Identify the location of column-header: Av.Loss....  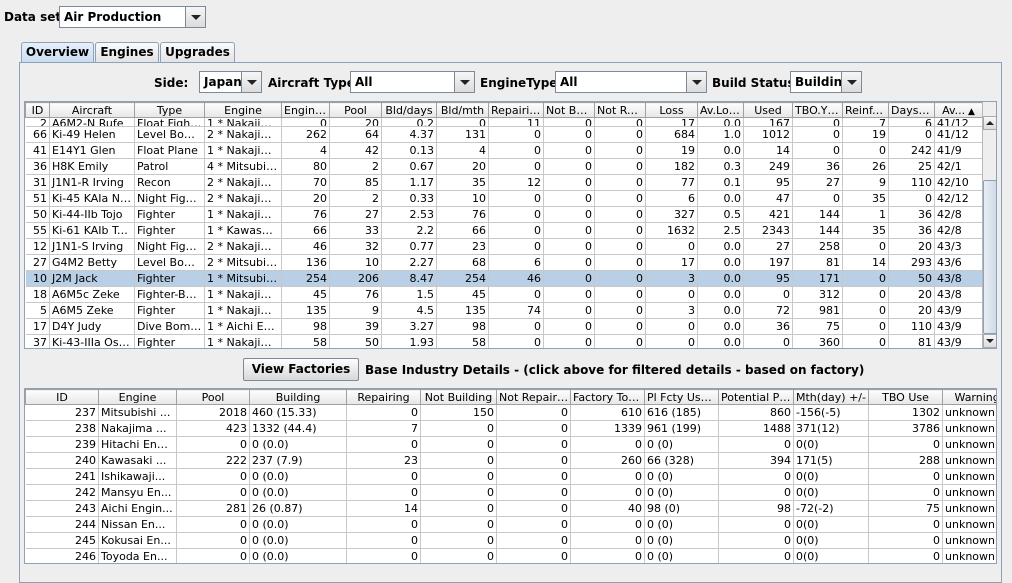
(720, 110).